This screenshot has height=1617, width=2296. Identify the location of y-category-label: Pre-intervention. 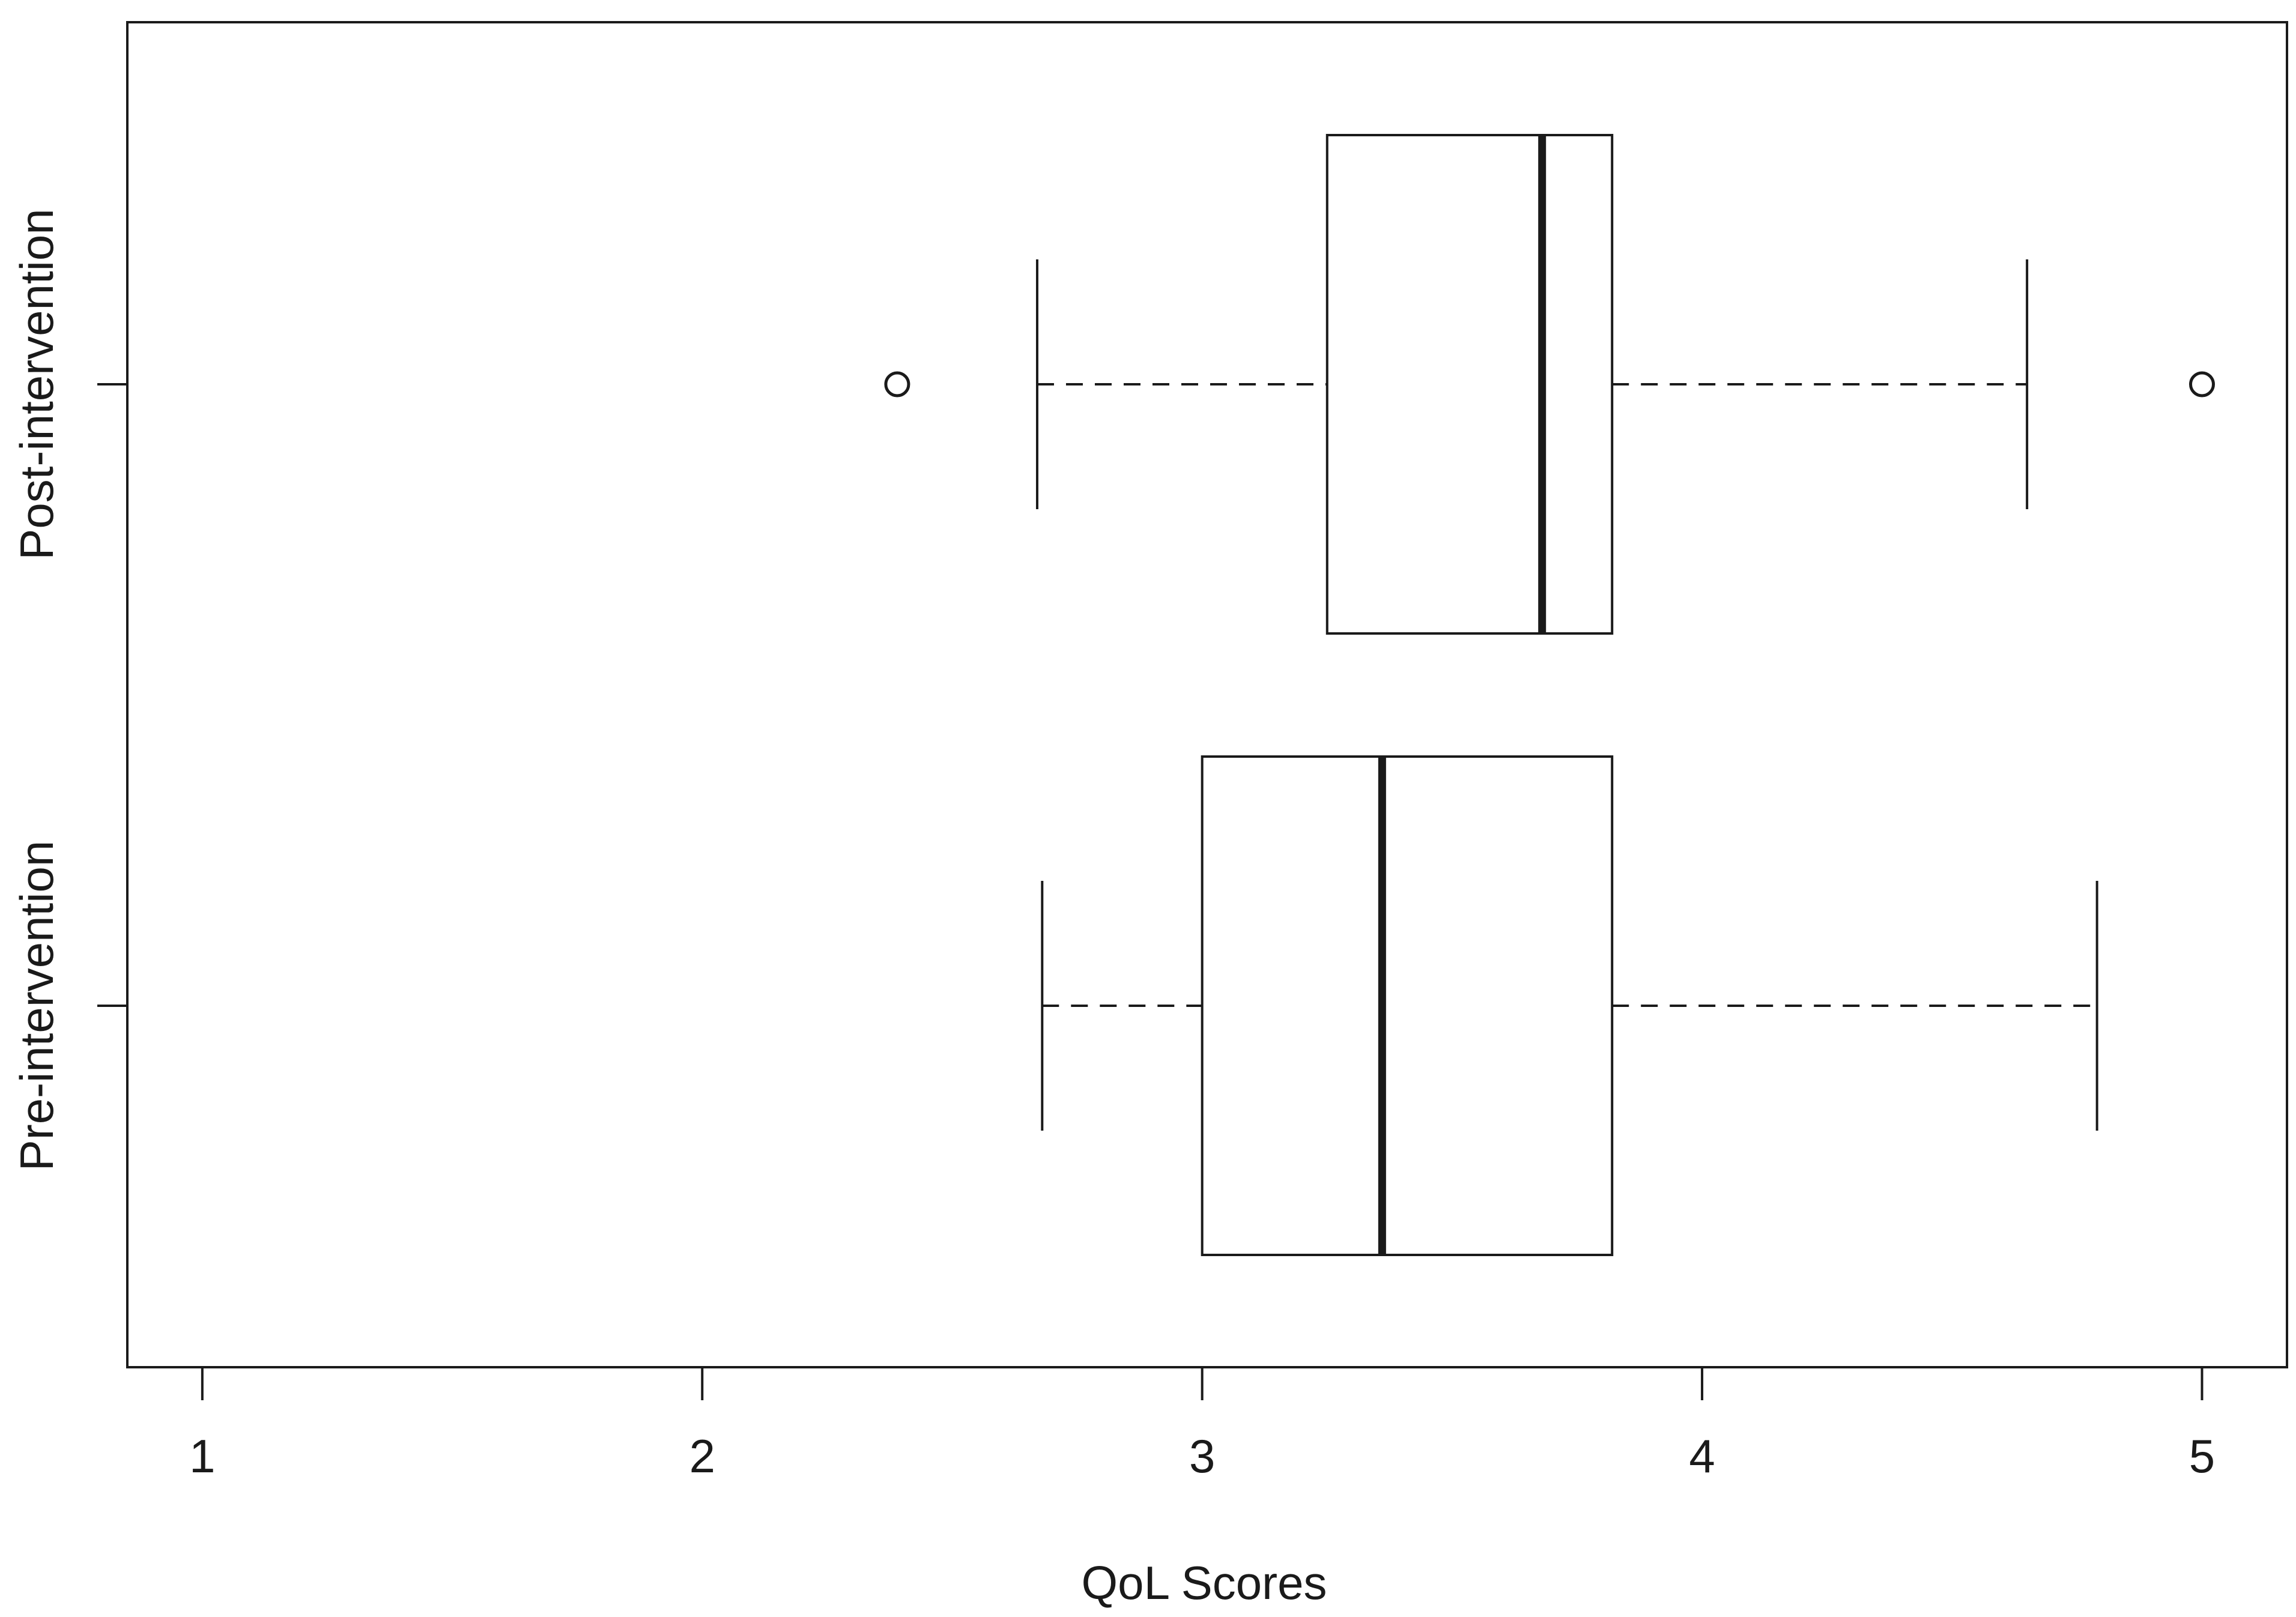
(36, 1006).